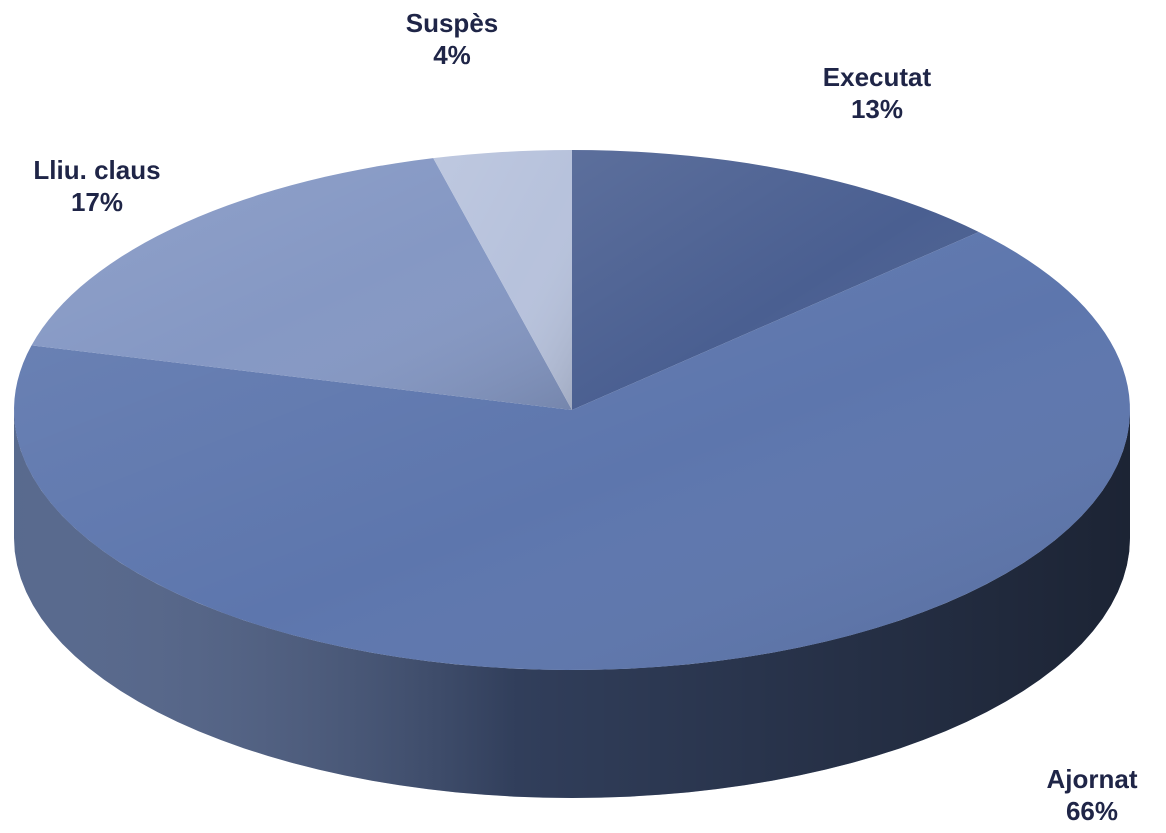 This screenshot has width=1166, height=833. What do you see at coordinates (877, 77) in the screenshot?
I see `data-label-category: Executat` at bounding box center [877, 77].